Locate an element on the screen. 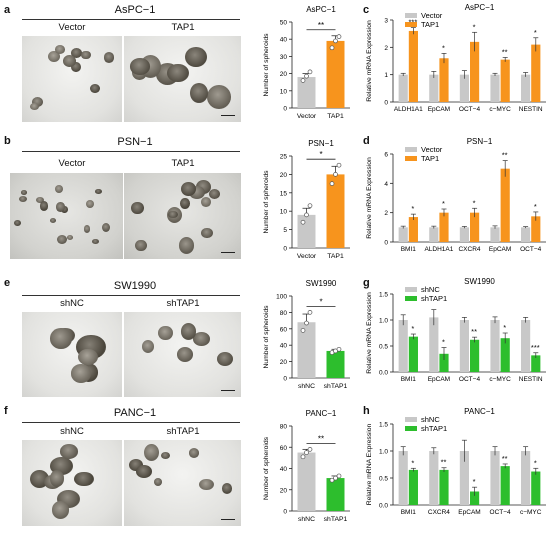 The height and width of the screenshot is (537, 550). y-tick-label: 20 is located at coordinates (284, 362).